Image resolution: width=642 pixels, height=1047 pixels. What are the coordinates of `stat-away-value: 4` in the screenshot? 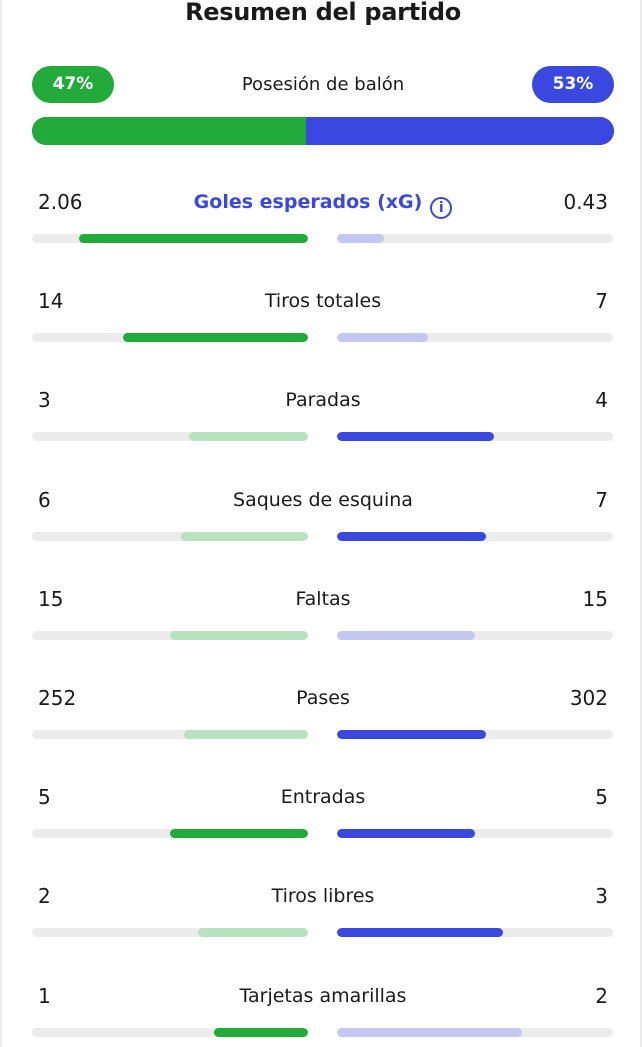 It's located at (601, 400).